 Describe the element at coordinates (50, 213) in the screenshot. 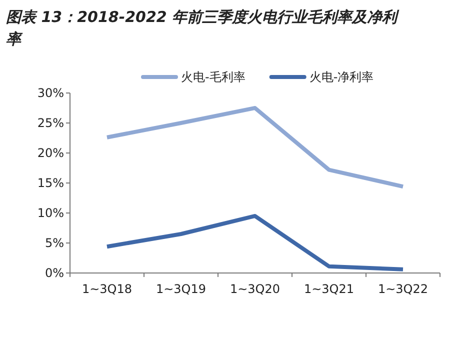

I see `y-tick-label: 10%` at that location.